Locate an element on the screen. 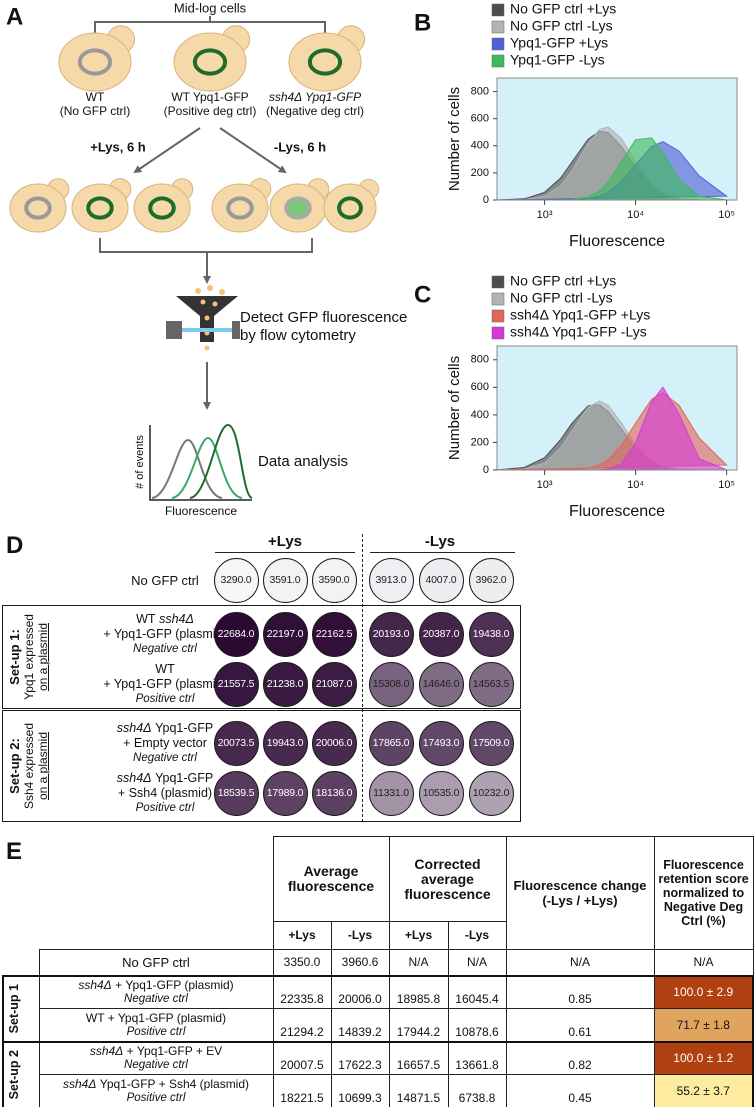 The image size is (755, 1107). heat-cell: 15308.0 is located at coordinates (391, 684).